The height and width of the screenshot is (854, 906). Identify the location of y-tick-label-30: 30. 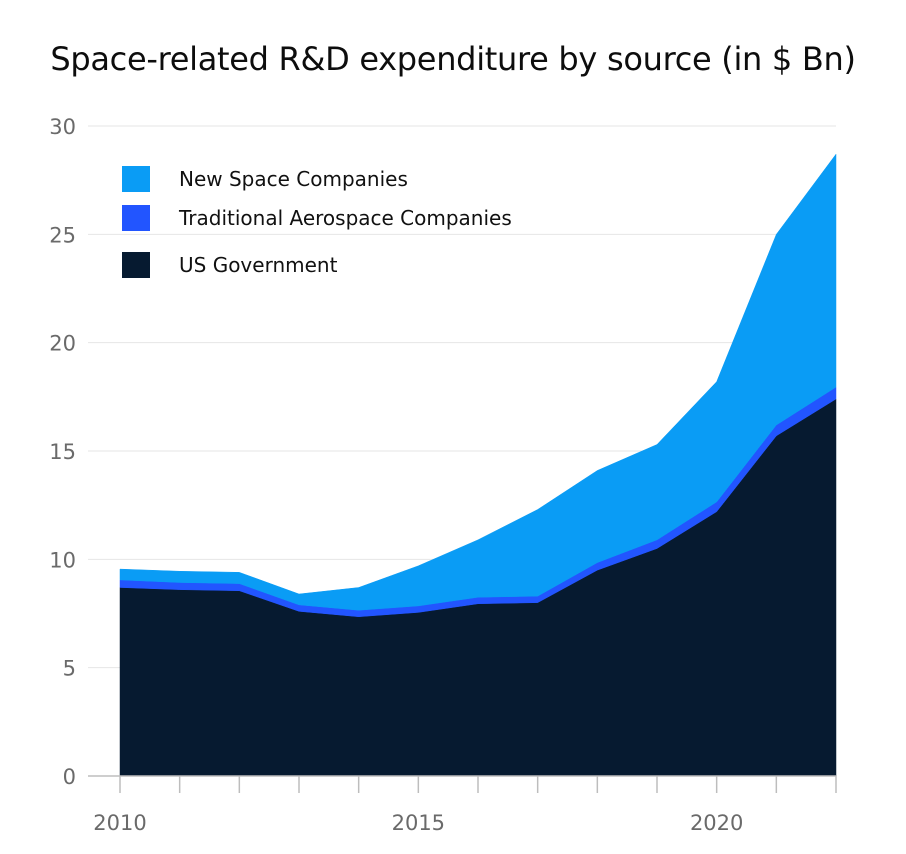
(62, 127).